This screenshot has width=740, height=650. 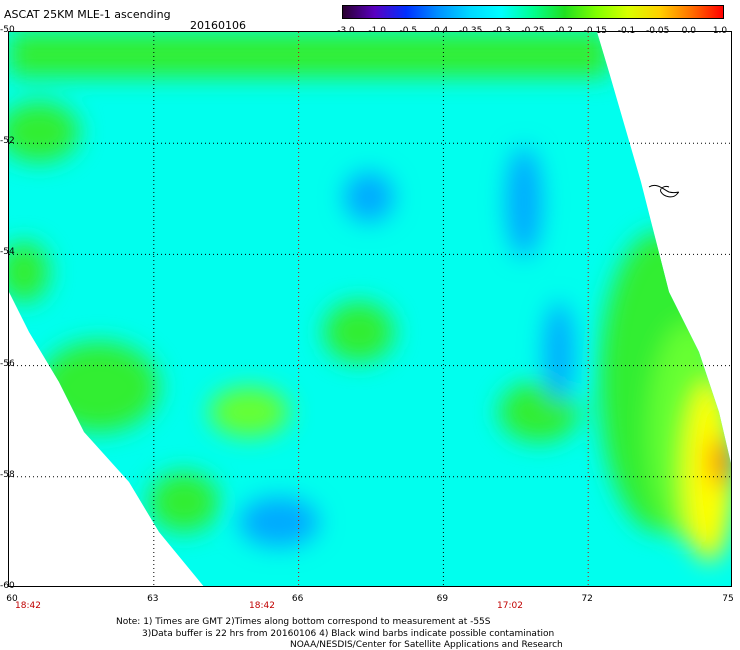 I want to click on longitude-label: 63, so click(x=153, y=599).